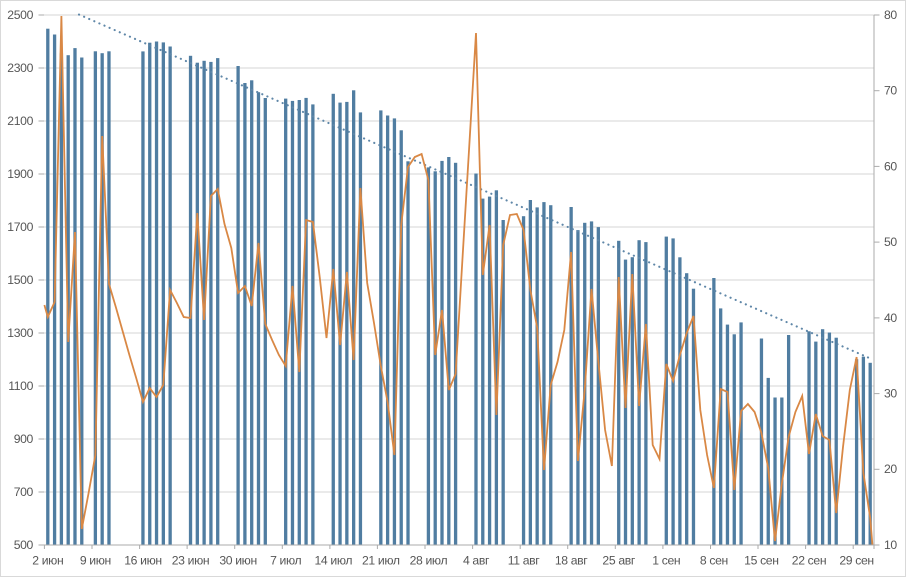 Image resolution: width=906 pixels, height=582 pixels. What do you see at coordinates (890, 469) in the screenshot?
I see `svg-text: 20` at bounding box center [890, 469].